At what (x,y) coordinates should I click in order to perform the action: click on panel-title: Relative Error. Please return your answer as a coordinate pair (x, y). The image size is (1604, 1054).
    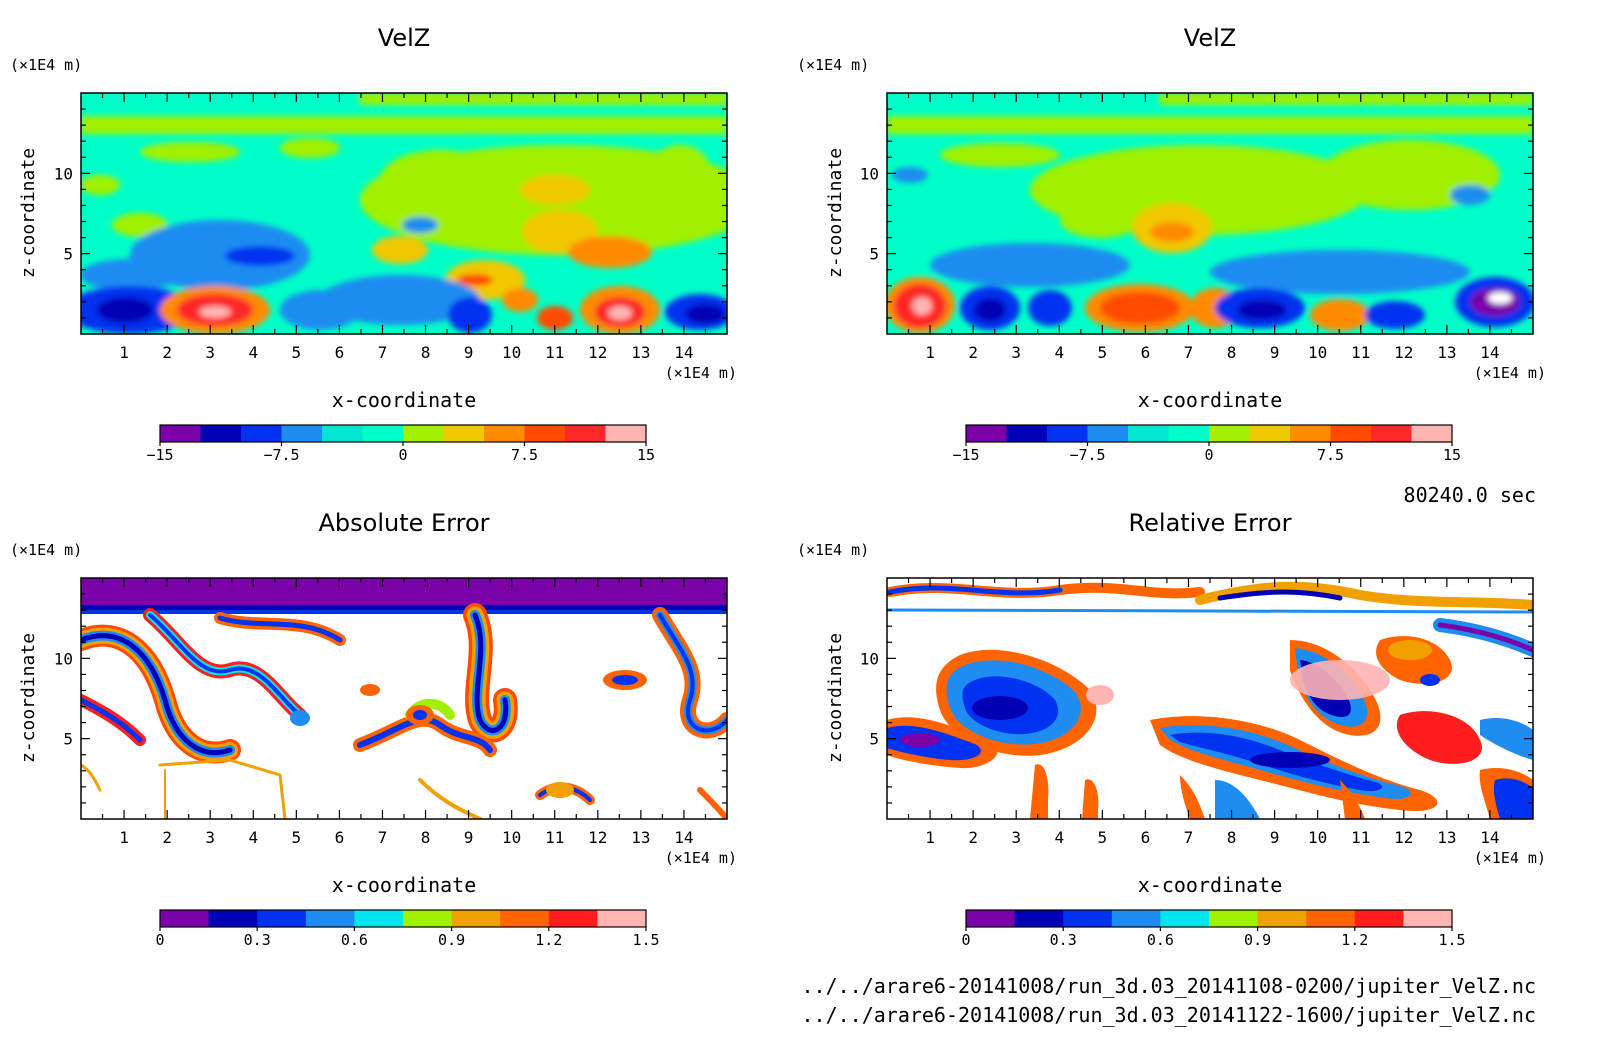
    Looking at the image, I should click on (1210, 523).